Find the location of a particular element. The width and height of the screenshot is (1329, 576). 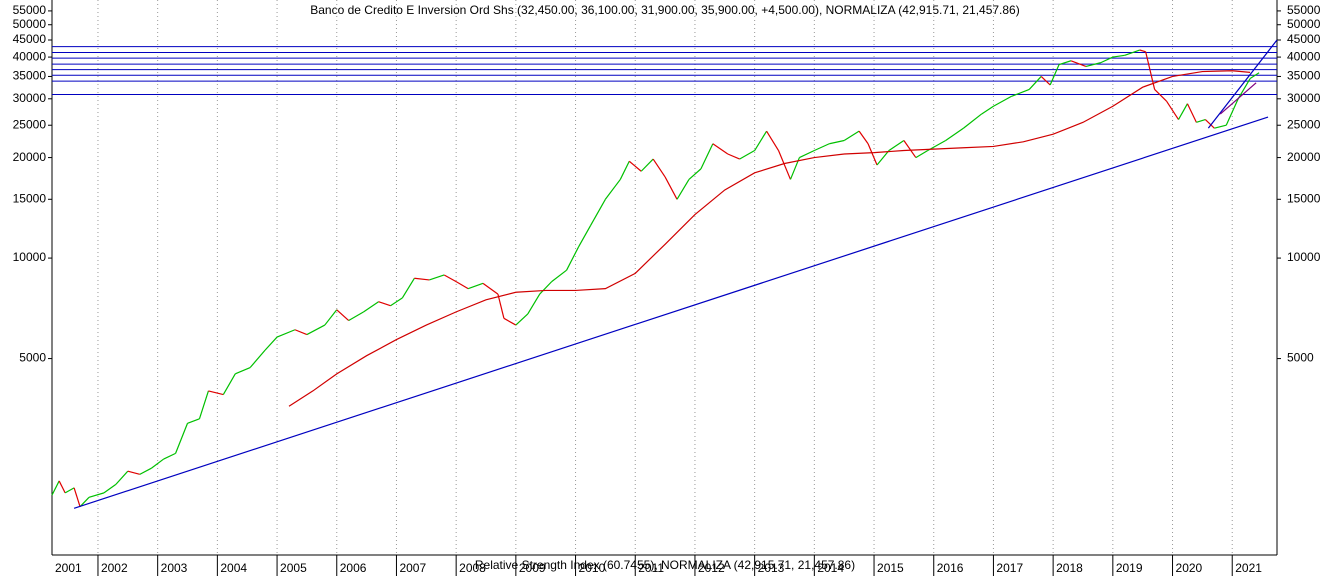

y-tick-label: 30000 is located at coordinates (30, 98).